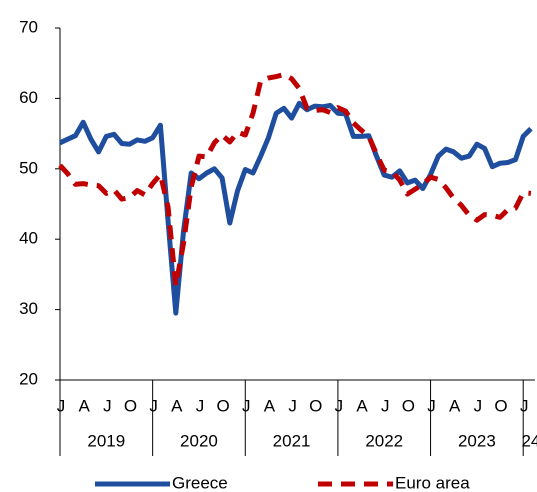  What do you see at coordinates (529, 440) in the screenshot?
I see `year-label: 24` at bounding box center [529, 440].